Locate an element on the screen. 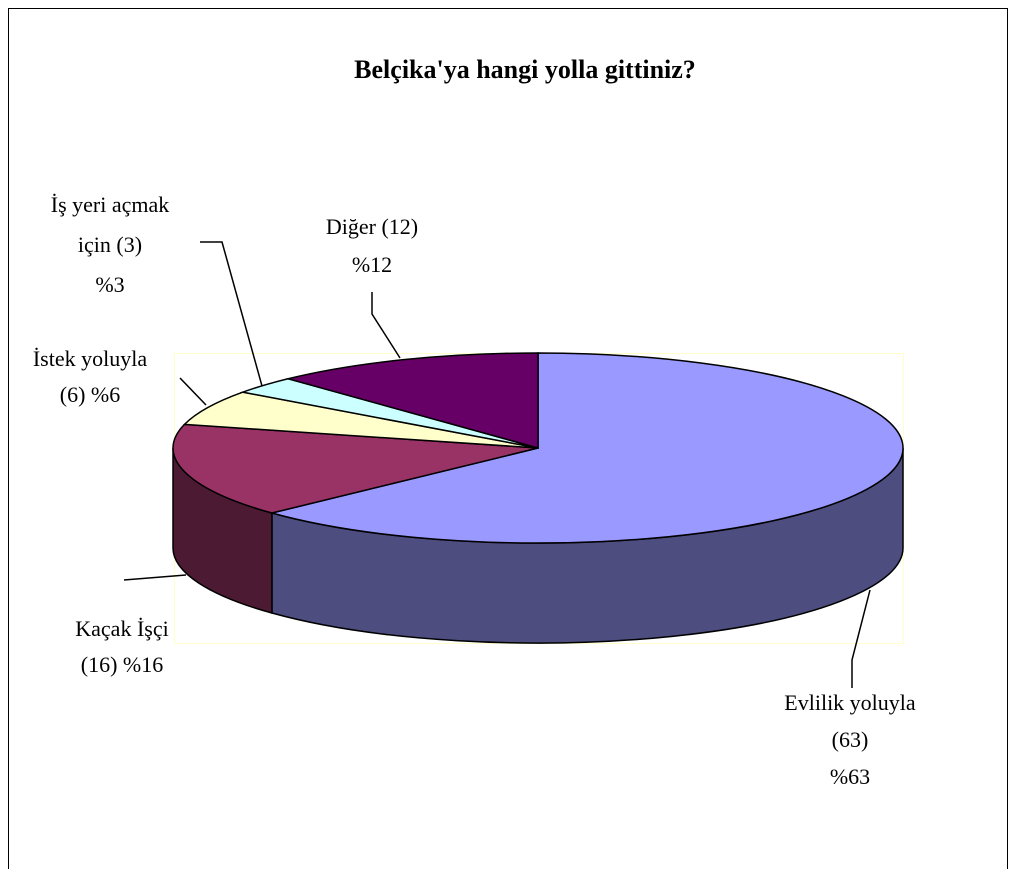 The height and width of the screenshot is (869, 1014). data-label: Kaçak İşçi is located at coordinates (121, 628).